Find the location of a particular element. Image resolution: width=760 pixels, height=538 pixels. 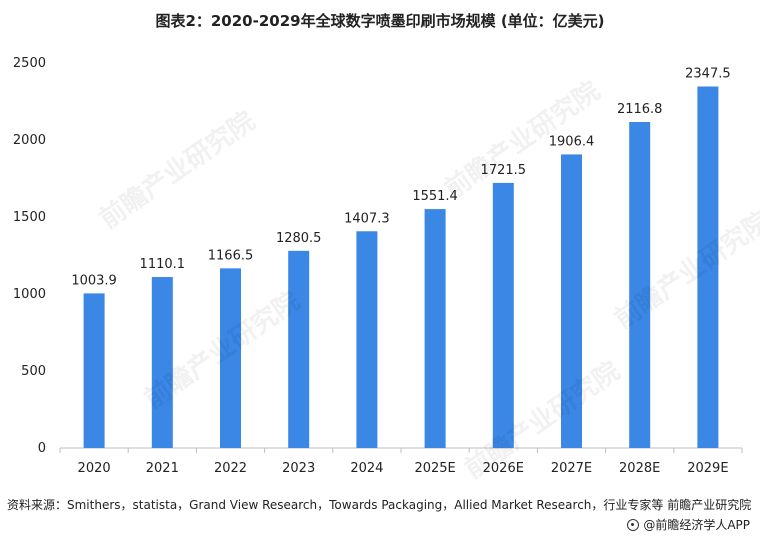

data-label: 1906.4 is located at coordinates (572, 141).